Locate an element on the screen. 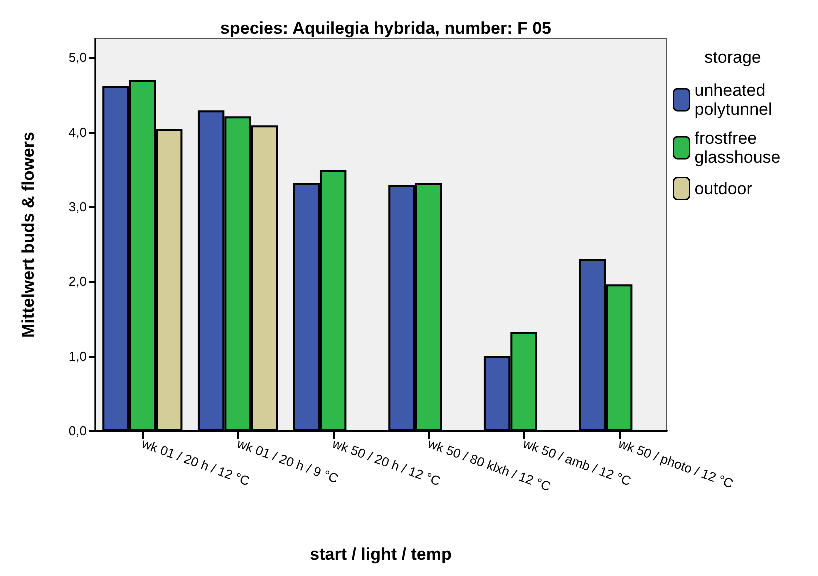 This screenshot has height=576, width=818. y-tick-label: 3,0 is located at coordinates (77, 207).